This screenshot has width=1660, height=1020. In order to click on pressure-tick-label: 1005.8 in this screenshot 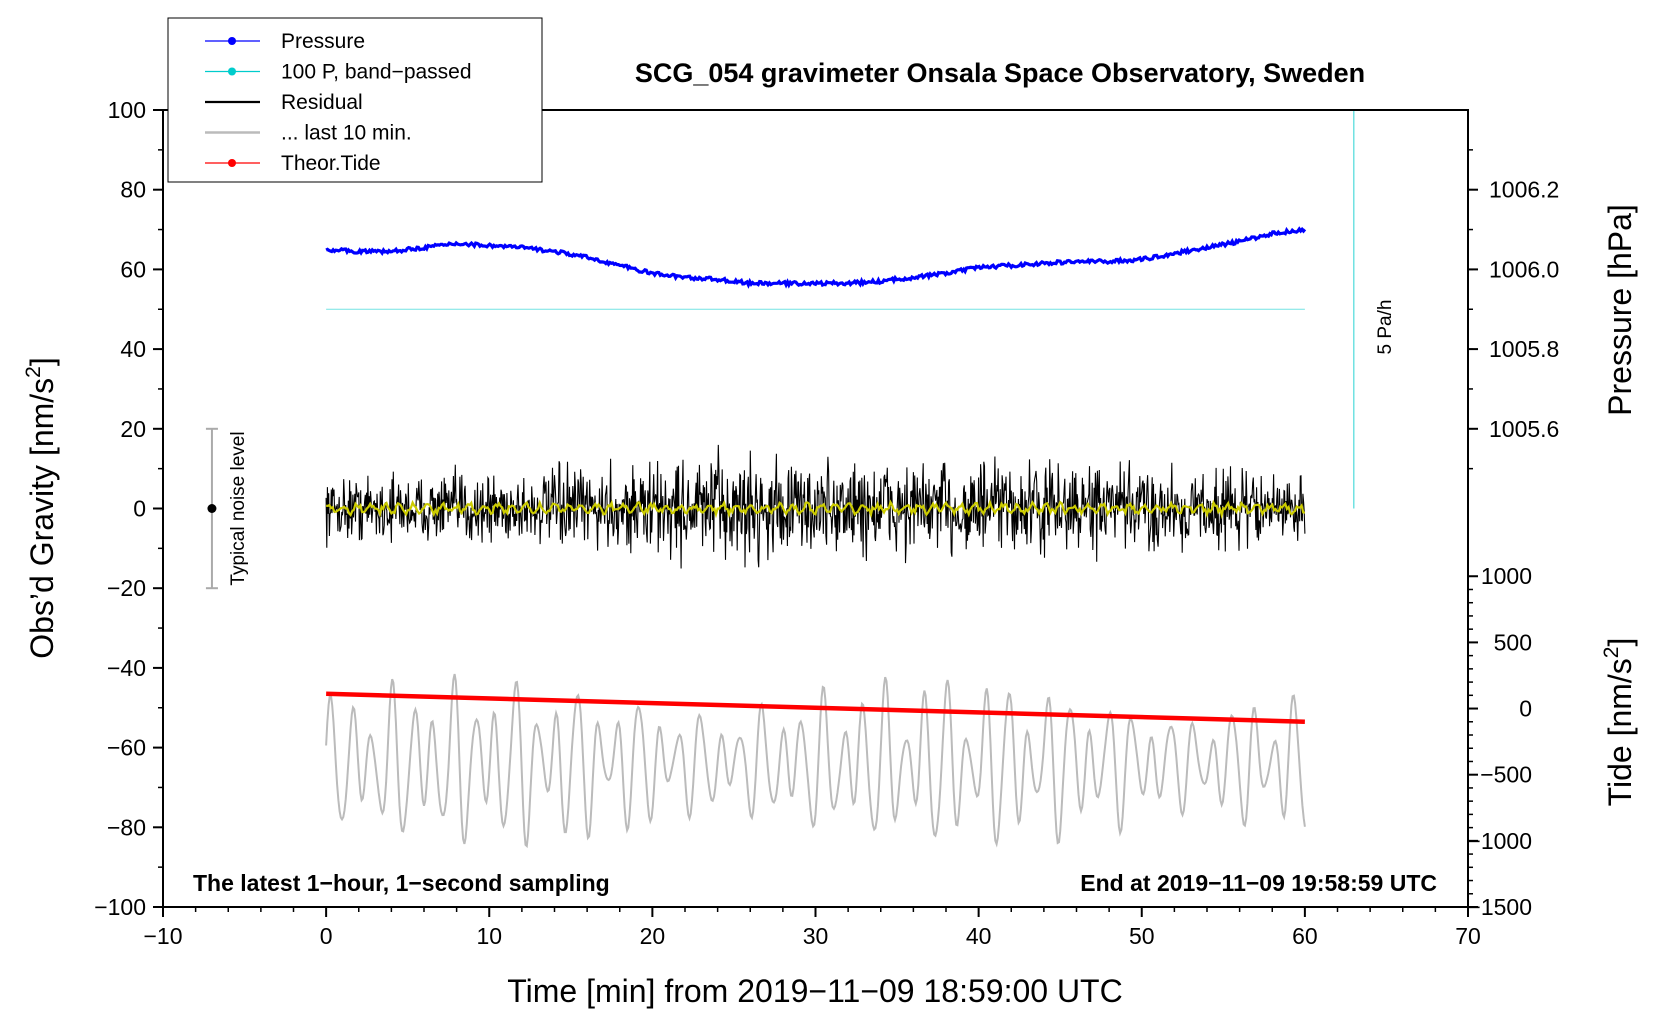, I will do `click(1524, 349)`.